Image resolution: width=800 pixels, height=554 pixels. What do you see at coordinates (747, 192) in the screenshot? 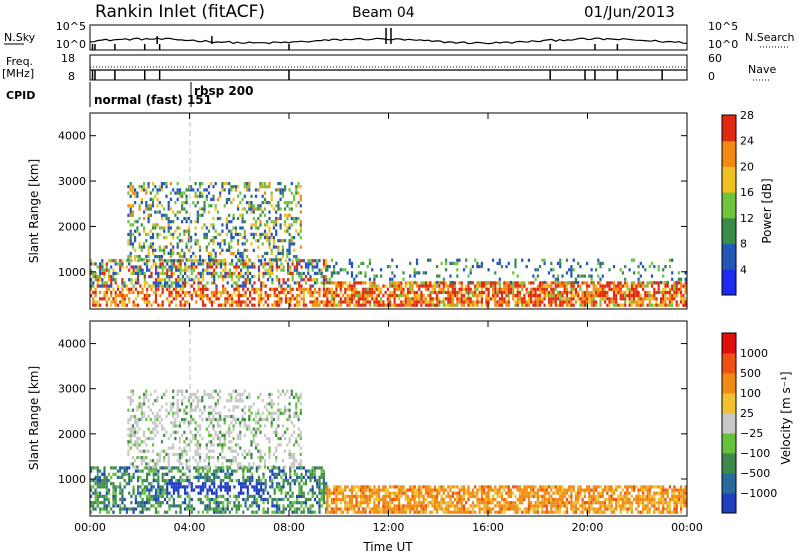
I see `colorbar-tick-label: 16` at bounding box center [747, 192].